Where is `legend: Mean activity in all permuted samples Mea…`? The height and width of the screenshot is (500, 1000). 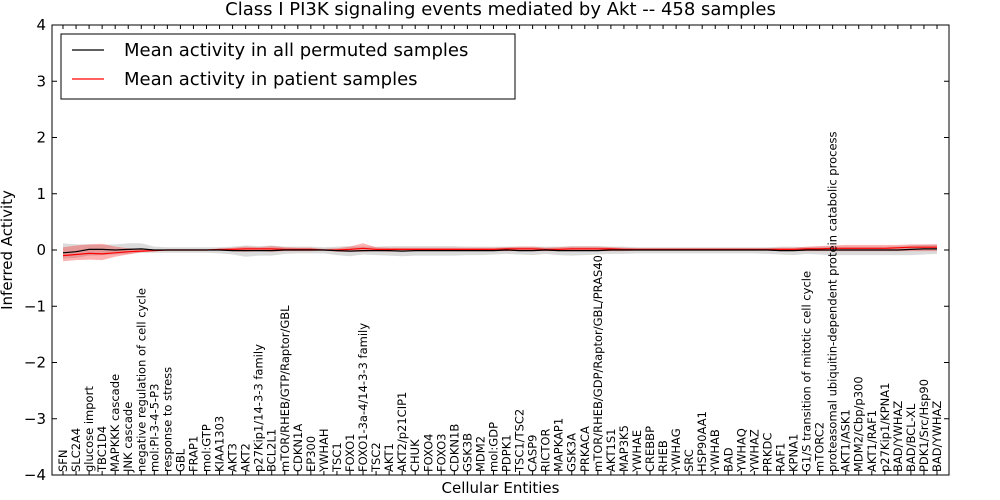
legend: Mean activity in all permuted samples Mea… is located at coordinates (288, 66).